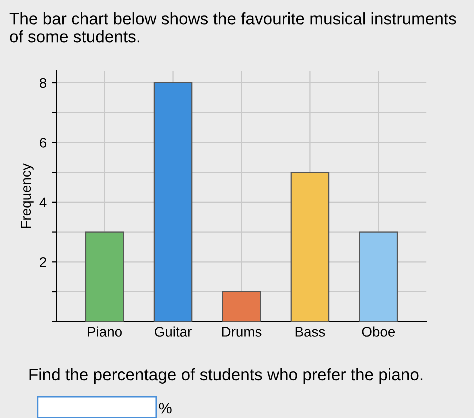  Describe the element at coordinates (43, 143) in the screenshot. I see `y-tick-label: 6` at that location.